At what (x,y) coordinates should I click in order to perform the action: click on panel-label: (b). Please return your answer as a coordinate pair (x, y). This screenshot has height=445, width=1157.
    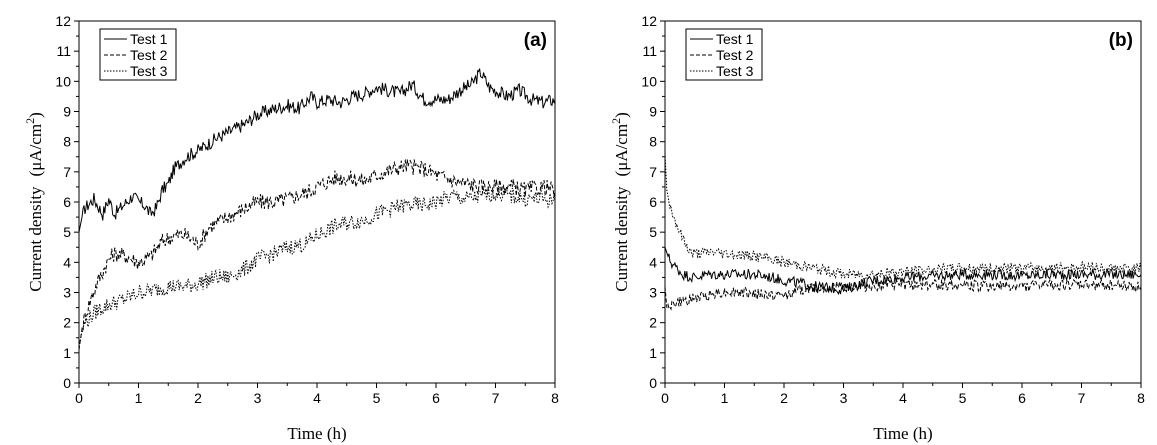
    Looking at the image, I should click on (1121, 40).